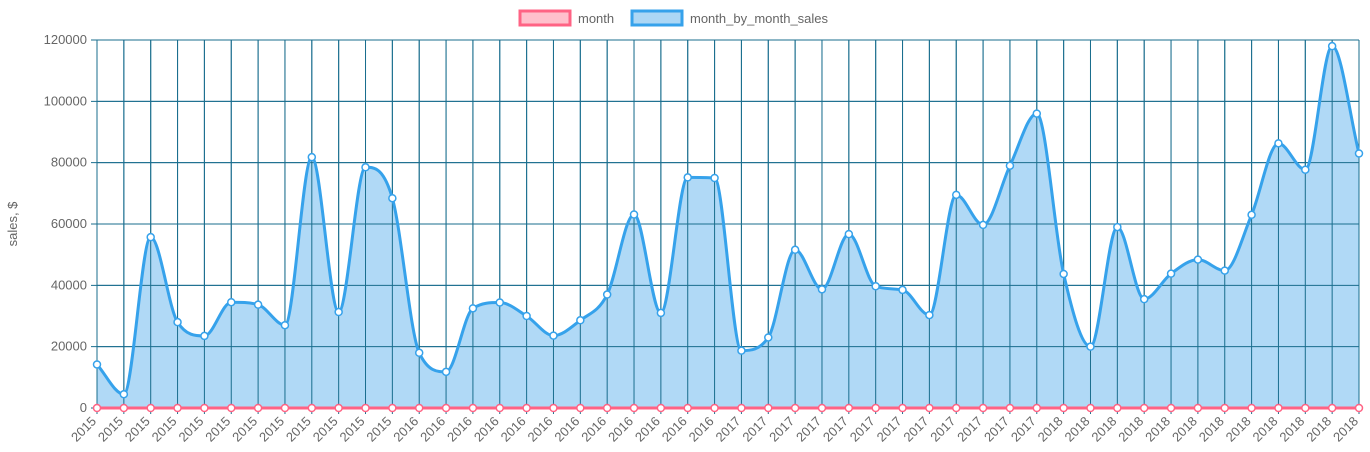  Describe the element at coordinates (808, 429) in the screenshot. I see `x-tick-label: 2017` at that location.